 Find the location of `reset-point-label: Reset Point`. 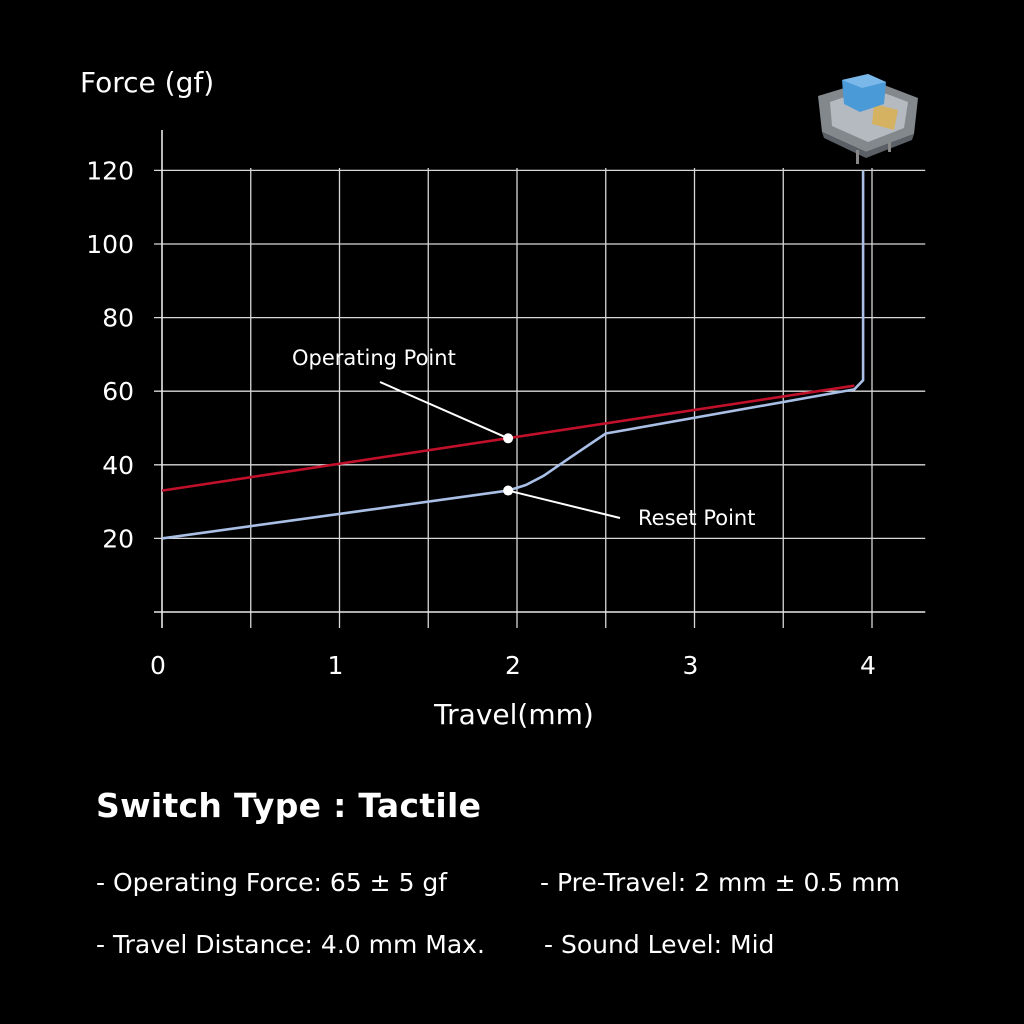

reset-point-label: Reset Point is located at coordinates (696, 518).